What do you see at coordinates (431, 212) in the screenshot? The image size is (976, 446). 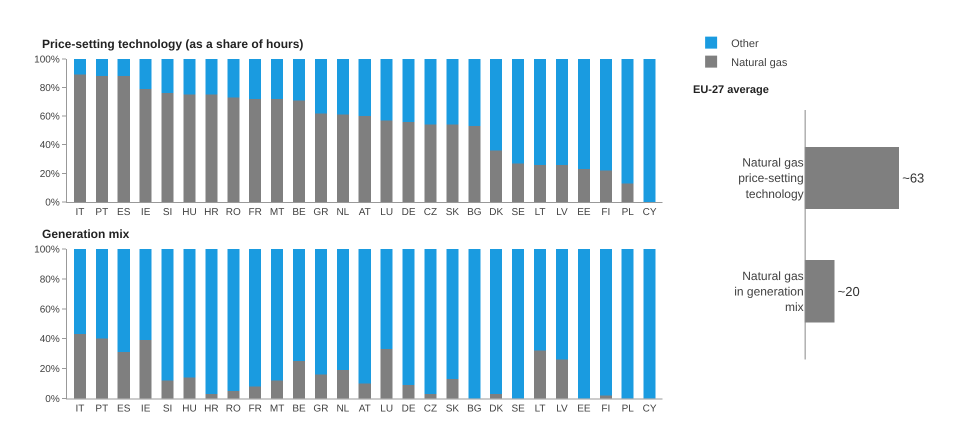 I see `x-tick-label: CZ` at bounding box center [431, 212].